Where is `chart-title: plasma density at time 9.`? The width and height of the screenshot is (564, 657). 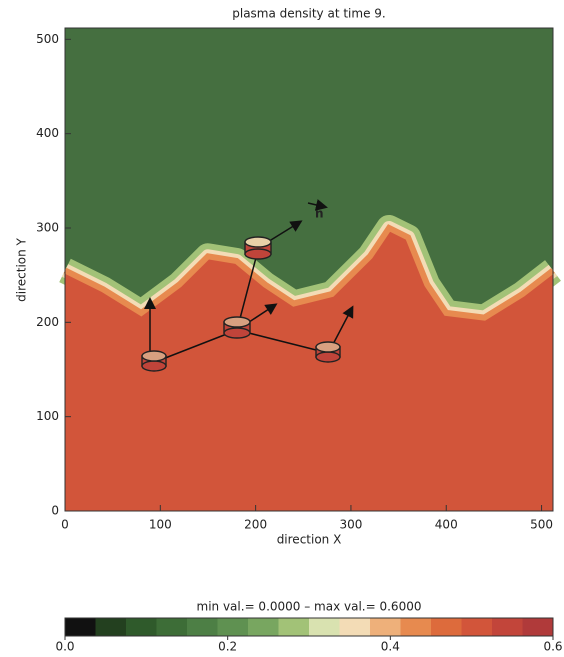 chart-title: plasma density at time 9. is located at coordinates (308, 14).